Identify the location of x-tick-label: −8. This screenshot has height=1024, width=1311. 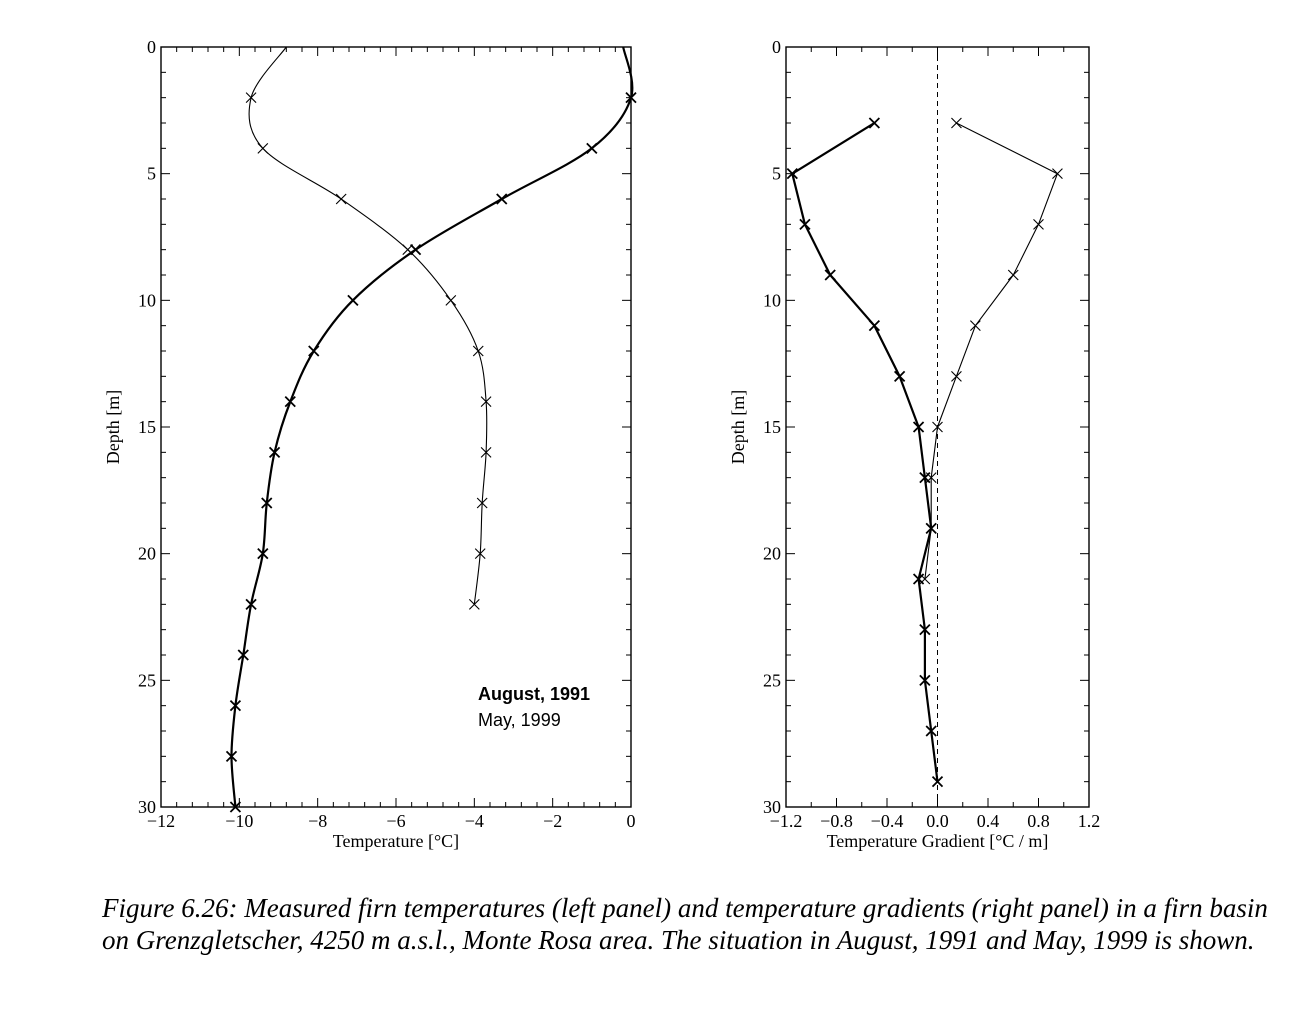
(317, 821).